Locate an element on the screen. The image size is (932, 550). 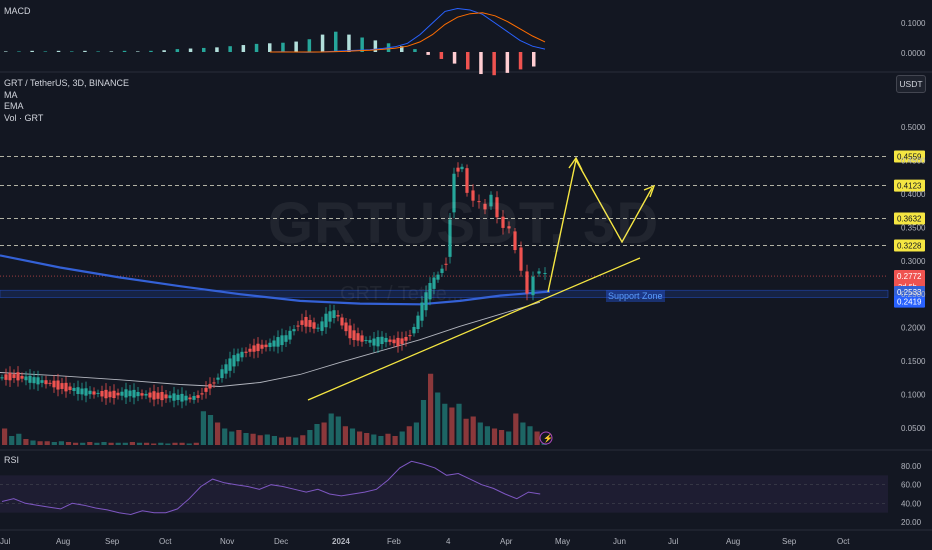
symbol-label: GRT / TetherUS, 3D, BINANCE is located at coordinates (67, 83).